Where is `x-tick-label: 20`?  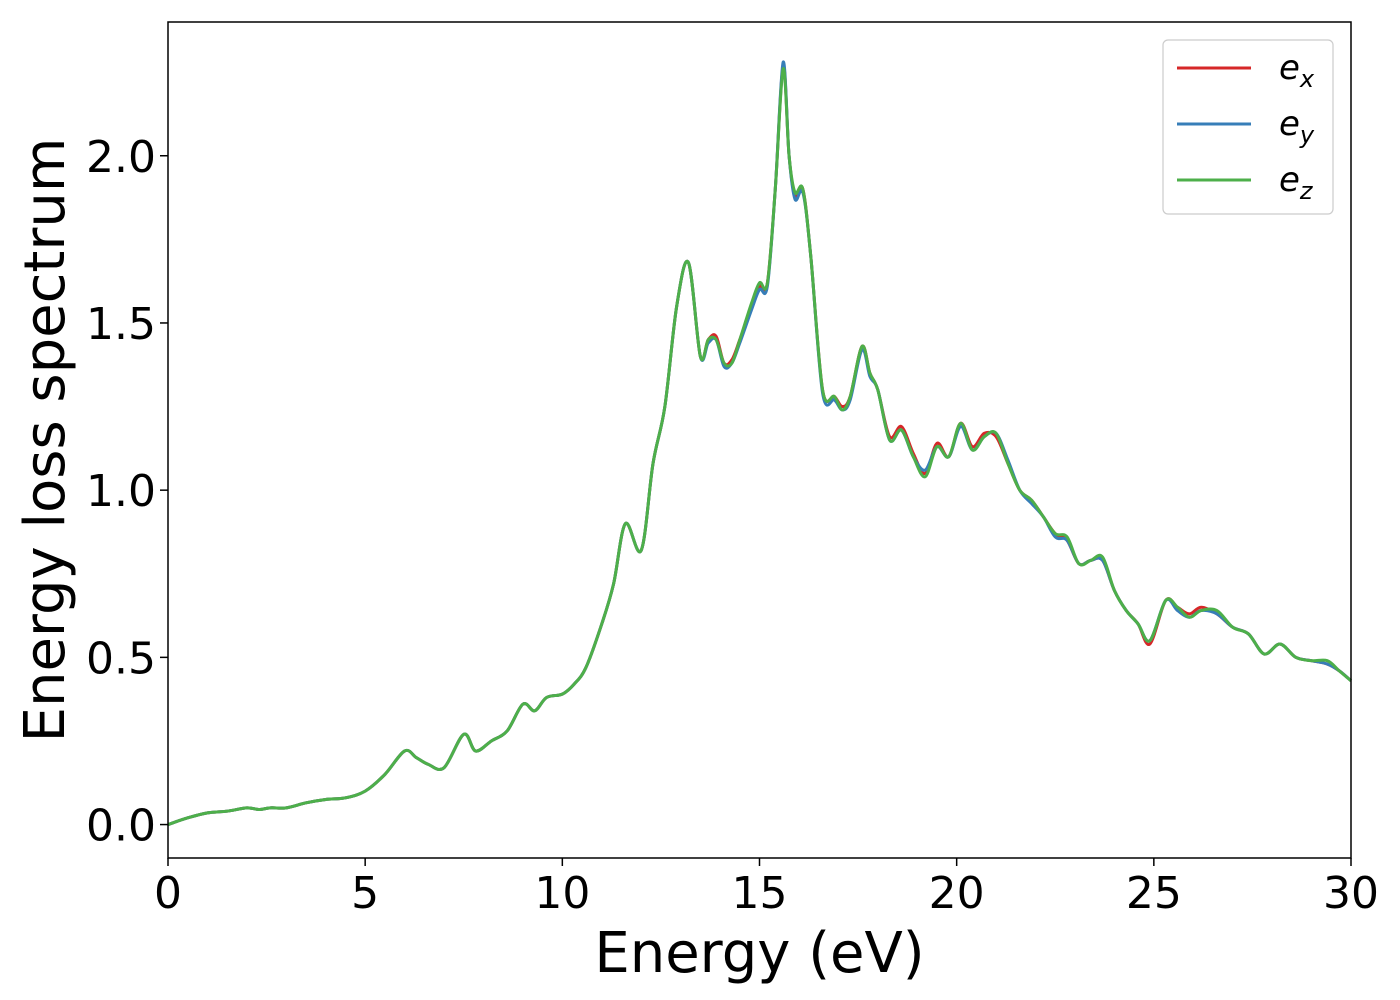 x-tick-label: 20 is located at coordinates (957, 893).